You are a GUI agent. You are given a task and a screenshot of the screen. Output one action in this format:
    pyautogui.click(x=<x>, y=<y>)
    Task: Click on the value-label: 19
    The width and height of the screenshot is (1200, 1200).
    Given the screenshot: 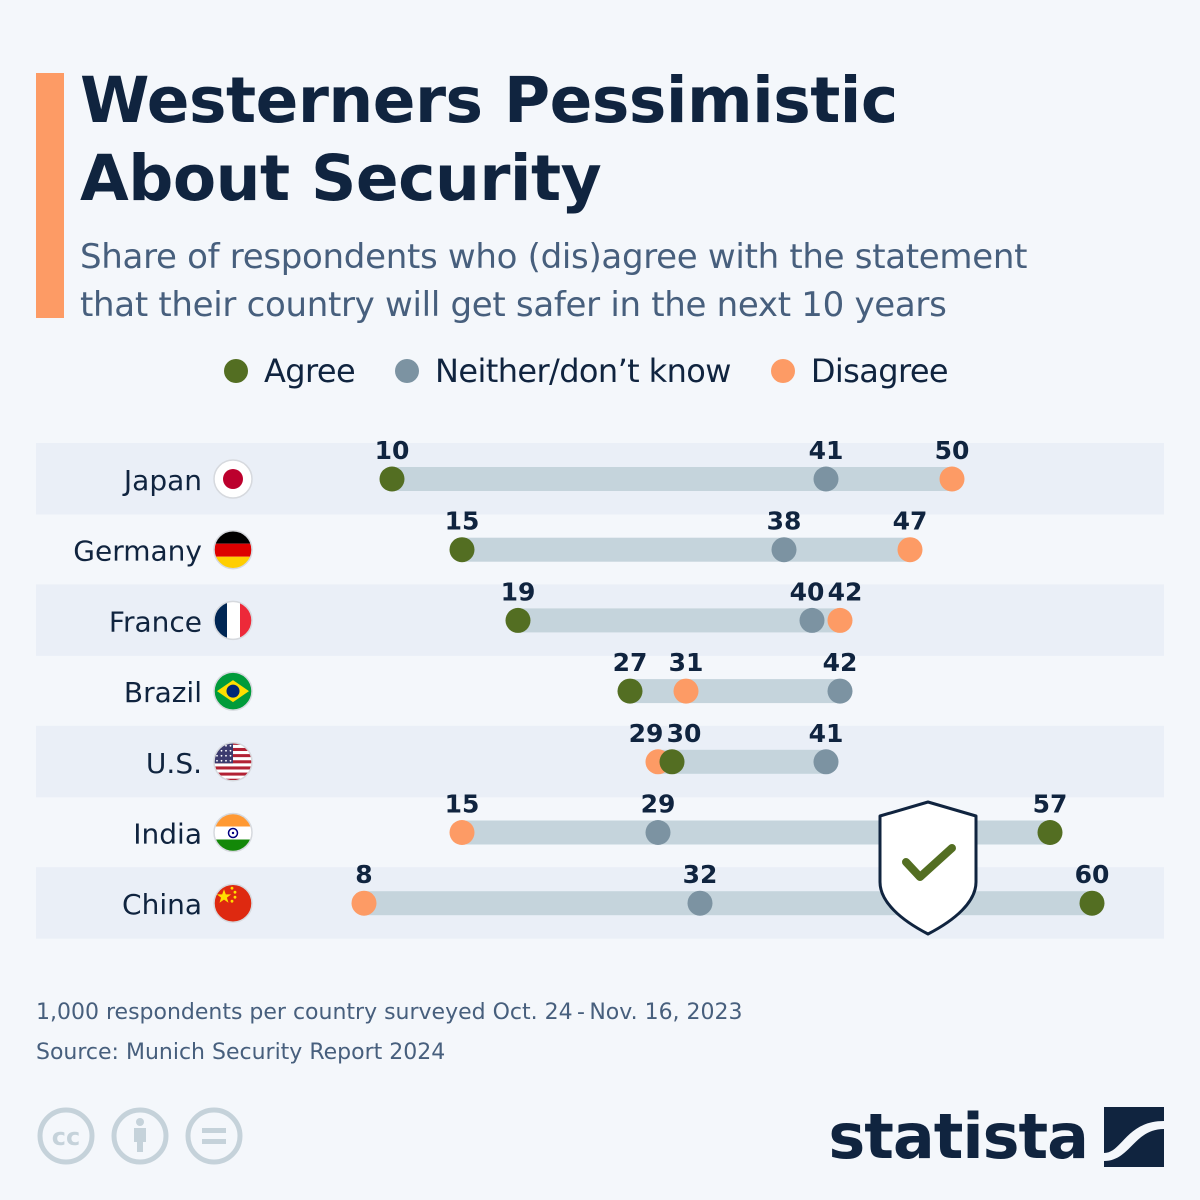 What is the action you would take?
    pyautogui.click(x=518, y=591)
    